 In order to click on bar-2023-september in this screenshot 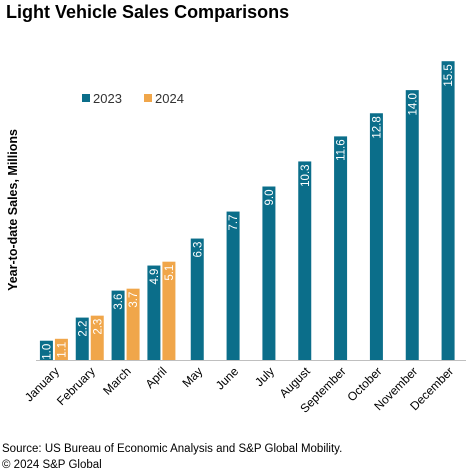, I will do `click(341, 248)`.